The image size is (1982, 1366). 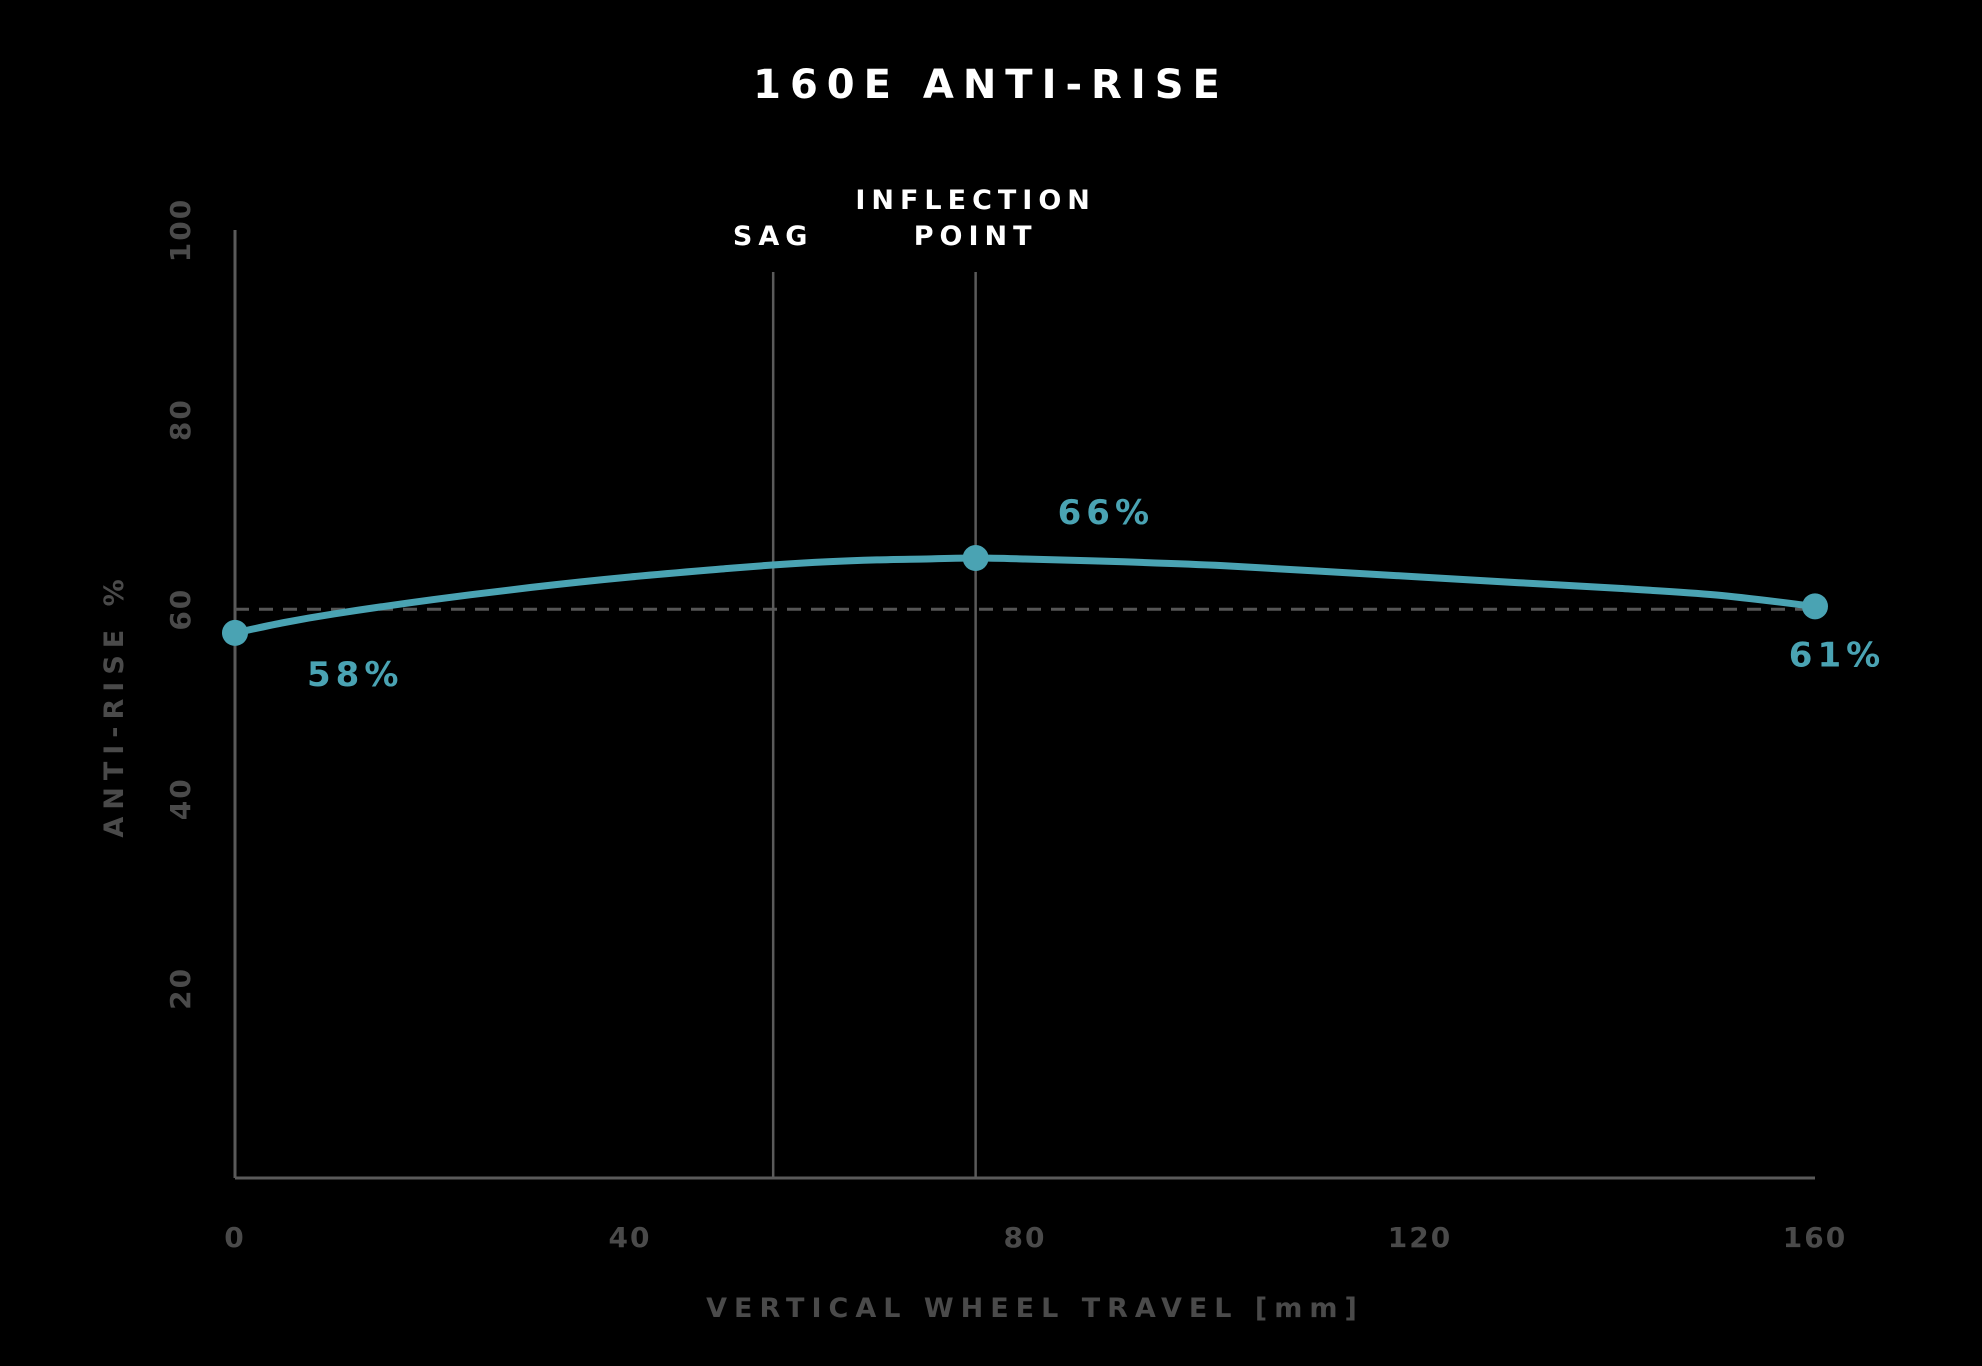 I want to click on vertical-marker-label: POINT, so click(x=976, y=236).